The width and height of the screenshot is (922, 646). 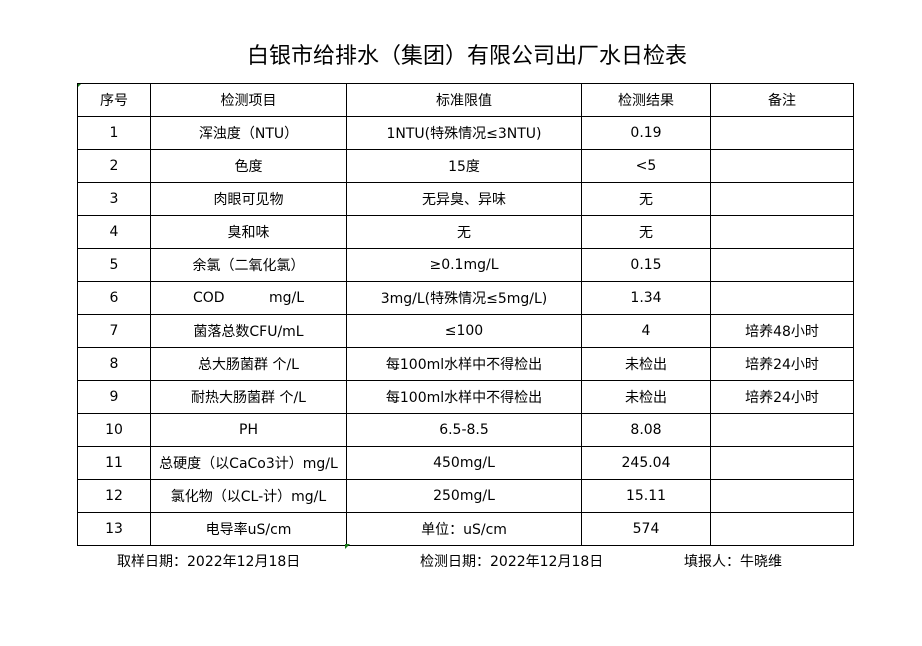 What do you see at coordinates (248, 199) in the screenshot?
I see `item-cell: 肉眼可见物` at bounding box center [248, 199].